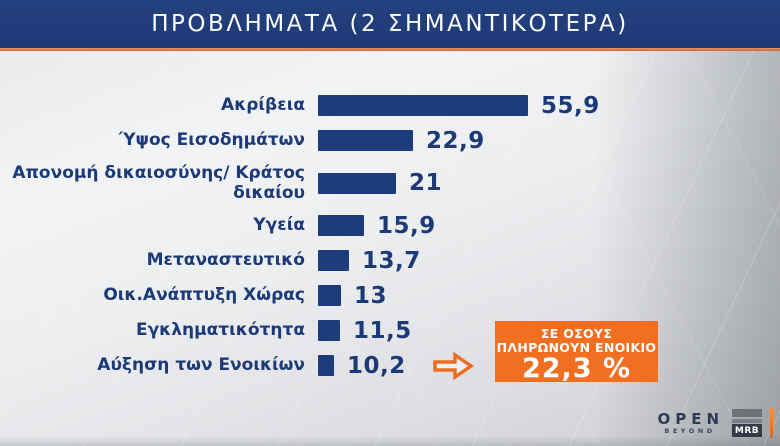 The height and width of the screenshot is (446, 780). I want to click on category-label: Ύψος Εισοδημάτων, so click(211, 140).